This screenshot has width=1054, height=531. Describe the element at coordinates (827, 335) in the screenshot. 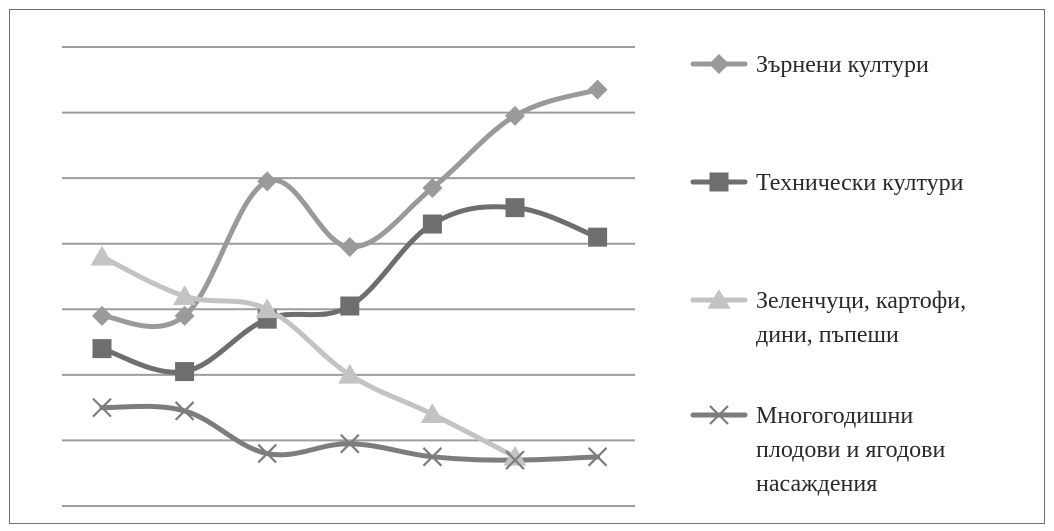

I see `legend-label: дини, пъпеши` at that location.